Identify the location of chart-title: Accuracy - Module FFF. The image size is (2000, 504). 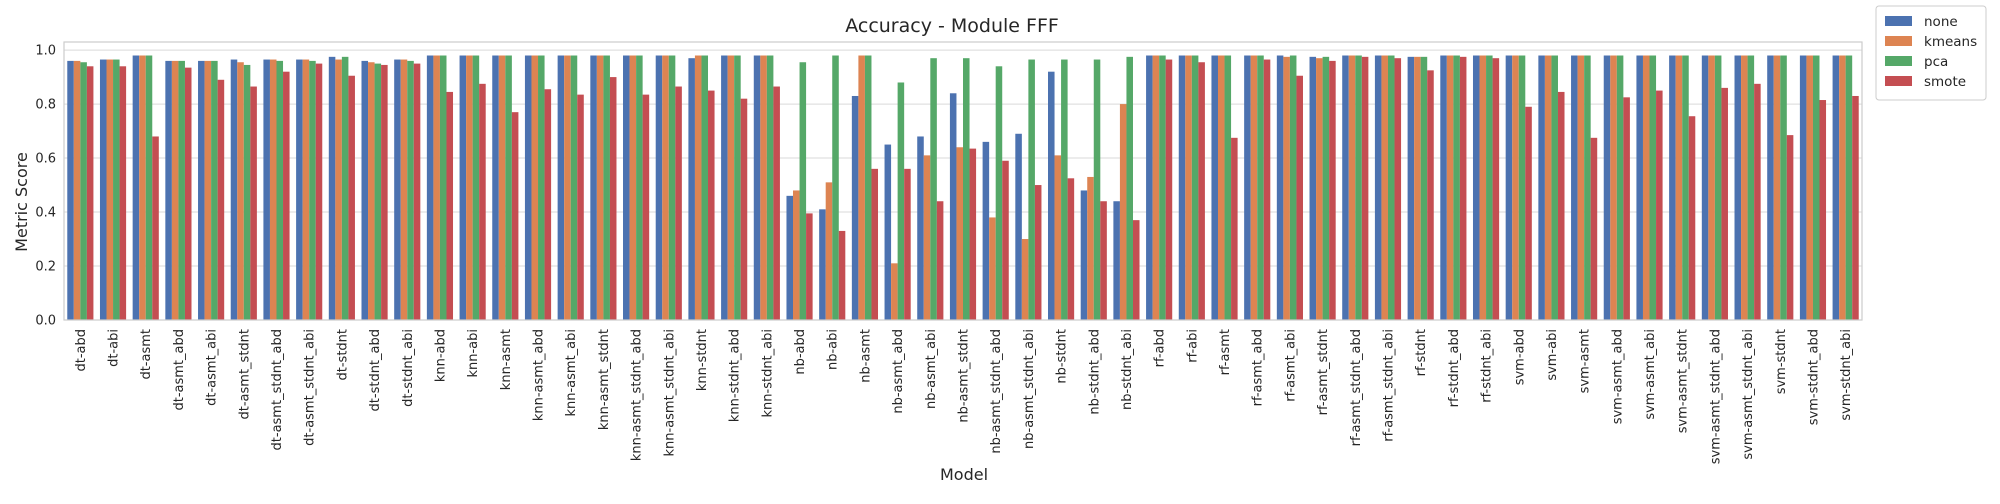
(952, 26).